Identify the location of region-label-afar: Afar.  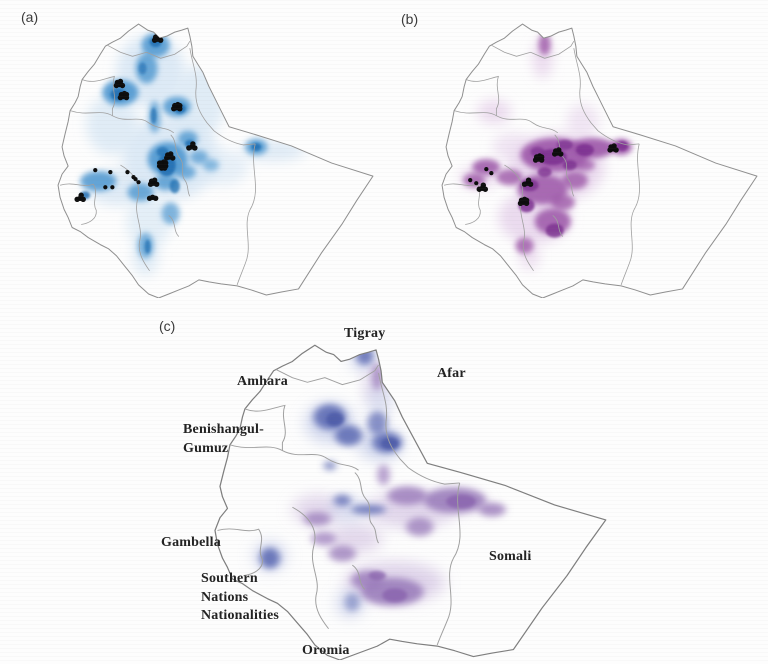
(451, 373).